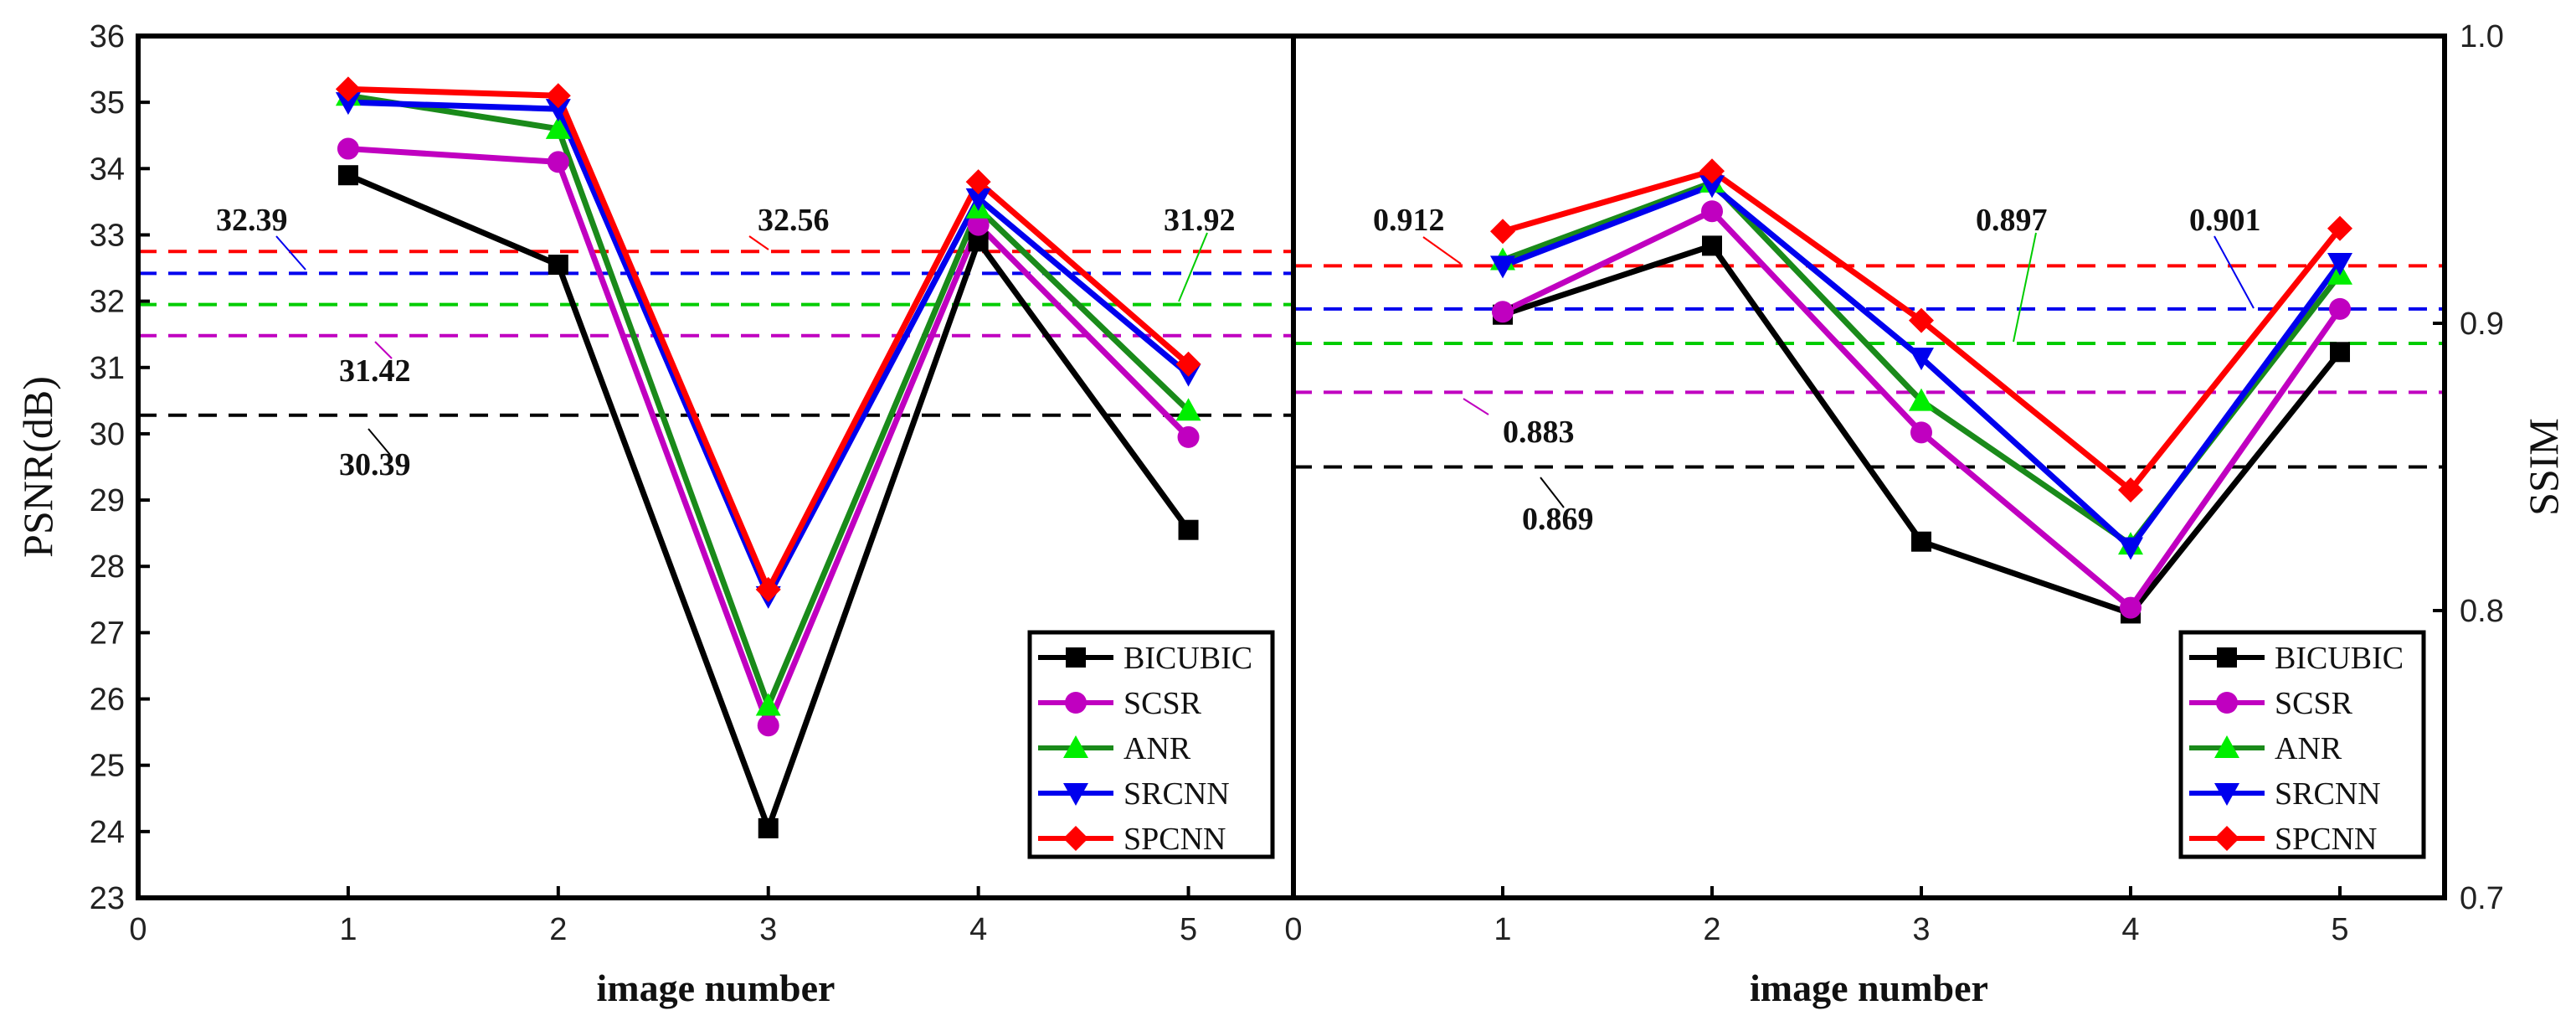  Describe the element at coordinates (1409, 220) in the screenshot. I see `mean-label-spcnn: 0.912` at that location.